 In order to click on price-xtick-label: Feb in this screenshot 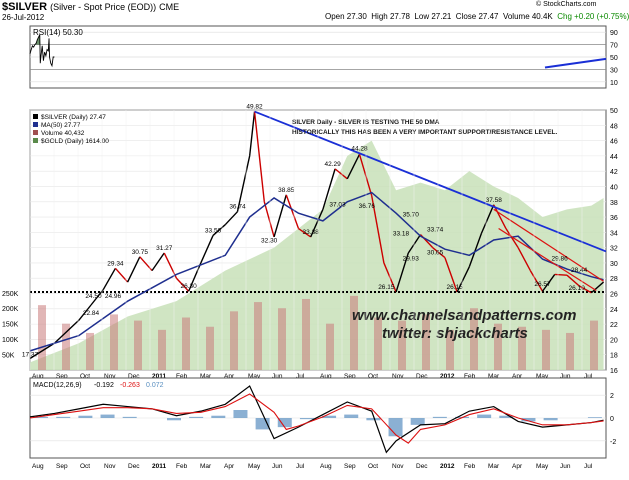, I will do `click(182, 376)`.